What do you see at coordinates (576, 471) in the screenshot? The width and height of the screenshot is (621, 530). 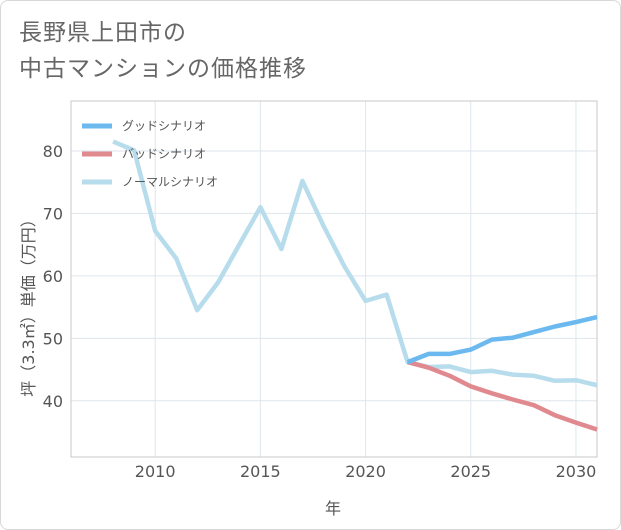 I see `x-tick-label: 2030` at bounding box center [576, 471].